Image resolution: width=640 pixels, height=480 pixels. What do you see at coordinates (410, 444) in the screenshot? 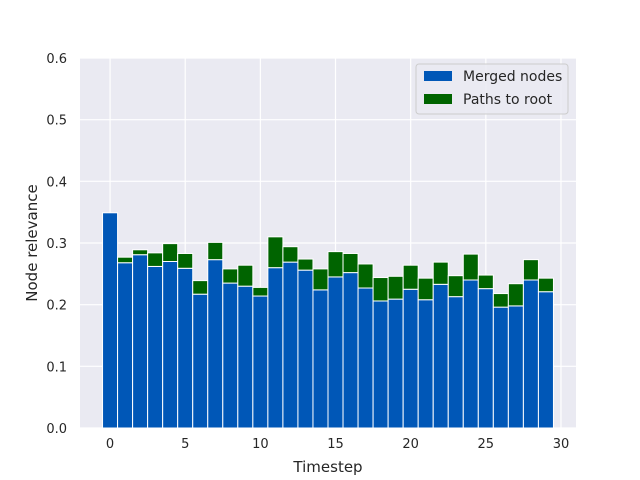
I see `x-tick-label: 20` at bounding box center [410, 444].